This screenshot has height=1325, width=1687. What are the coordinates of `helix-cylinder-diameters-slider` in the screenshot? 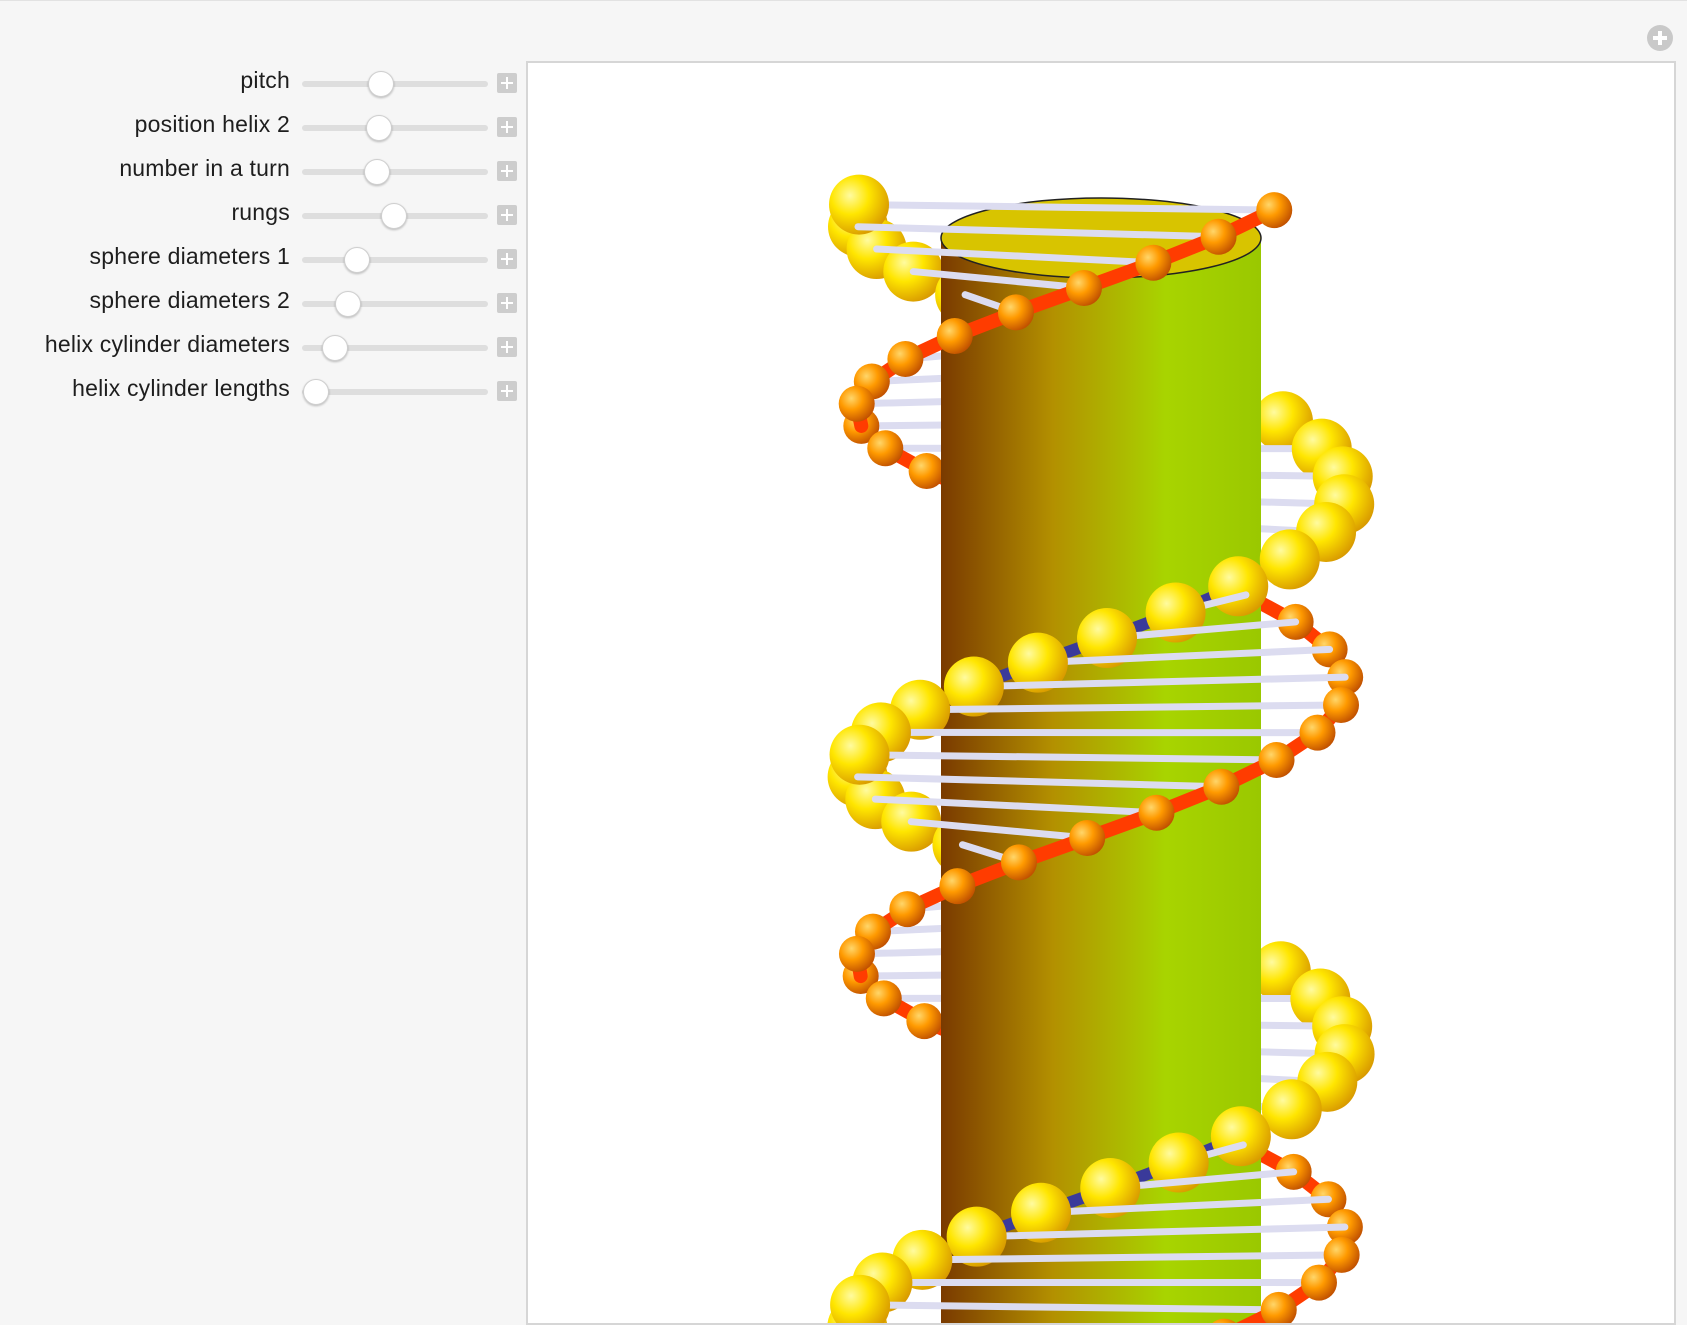 It's located at (395, 348).